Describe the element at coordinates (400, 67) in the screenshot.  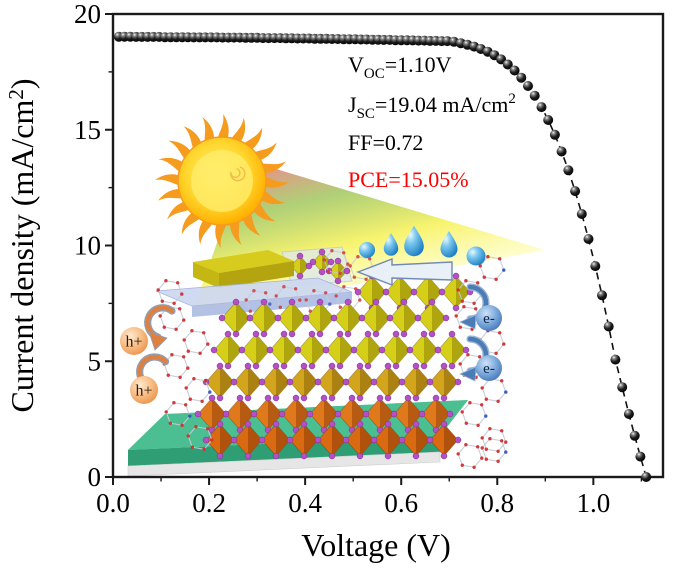
I see `annotation-voc: VOC=1.10V` at that location.